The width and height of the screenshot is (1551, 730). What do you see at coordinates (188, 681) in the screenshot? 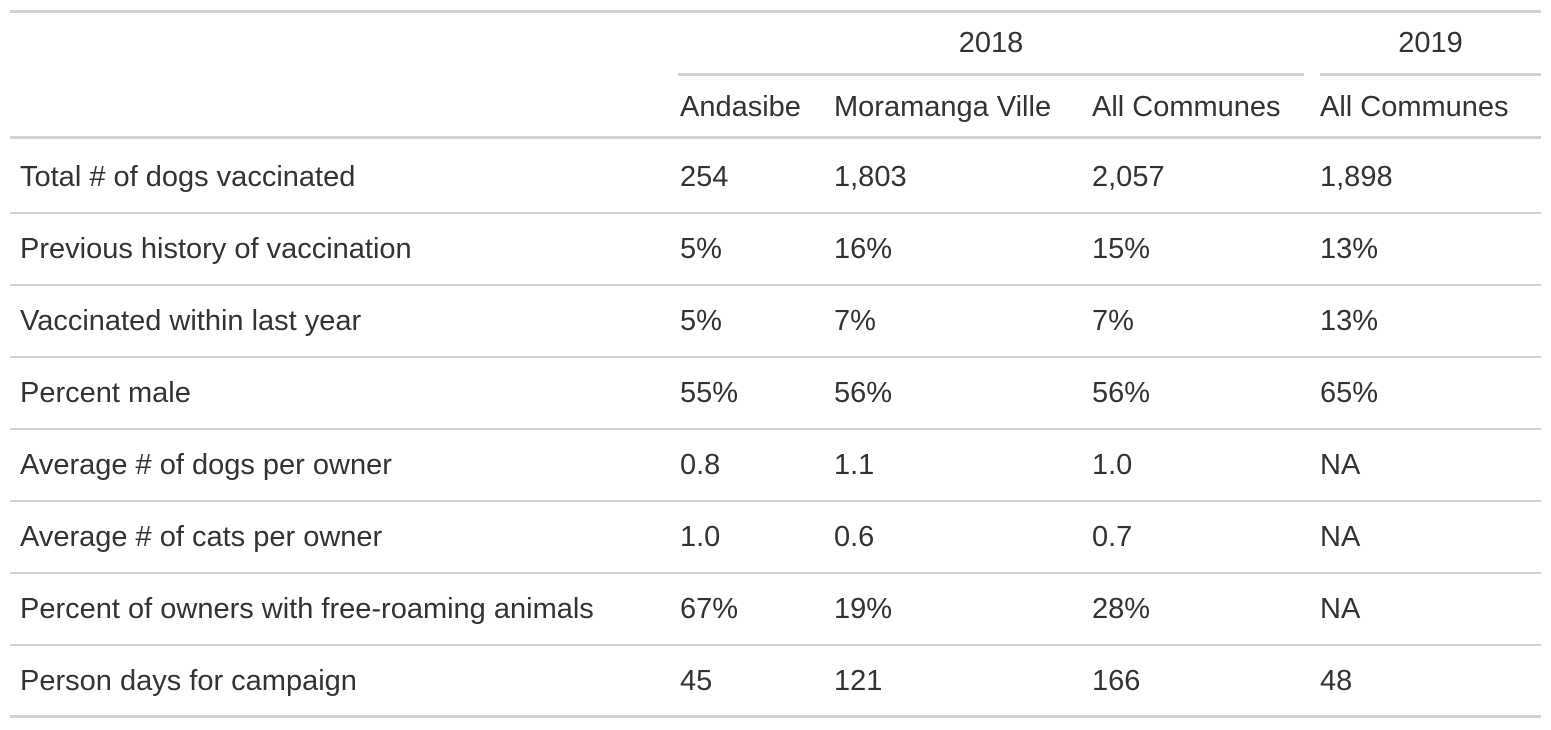
I see `row-label: Person days for campaign` at bounding box center [188, 681].